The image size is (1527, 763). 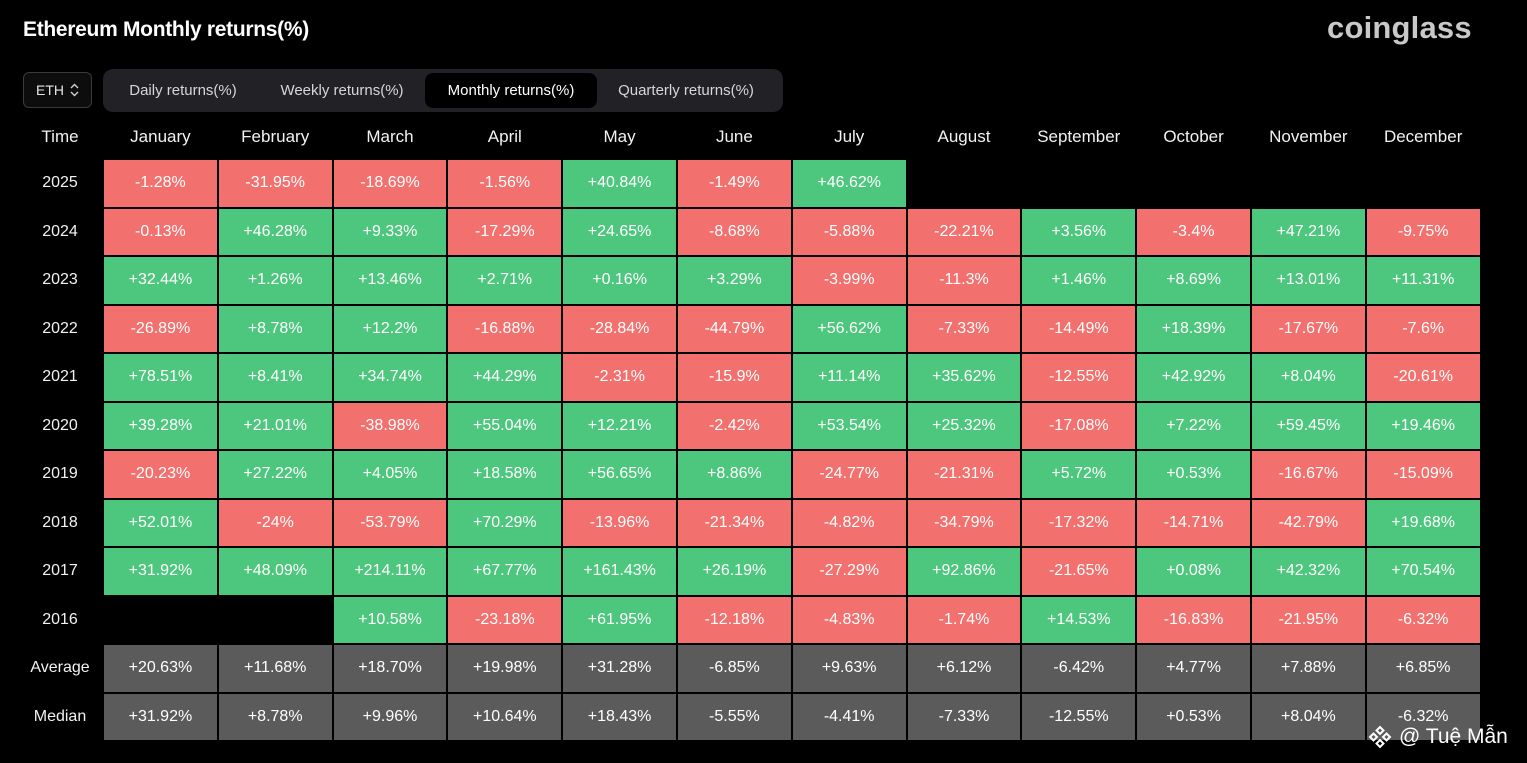 I want to click on return-cell: +52.01%, so click(x=160, y=522).